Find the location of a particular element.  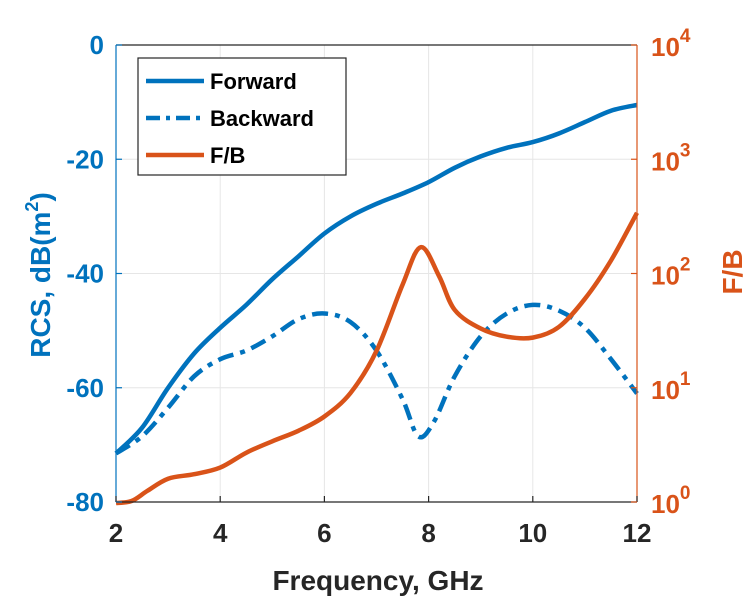

y-right-tick-label-3: 10³ is located at coordinates (671, 158).